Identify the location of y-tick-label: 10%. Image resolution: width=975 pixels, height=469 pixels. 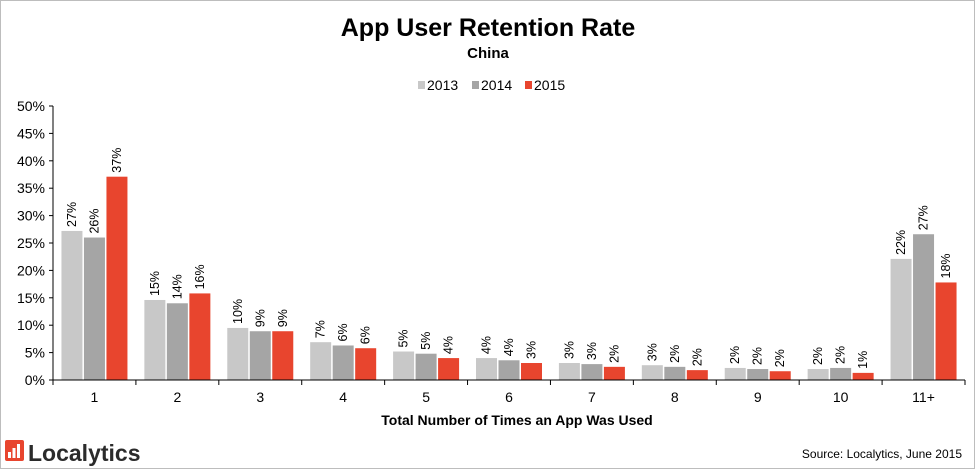
(31, 325).